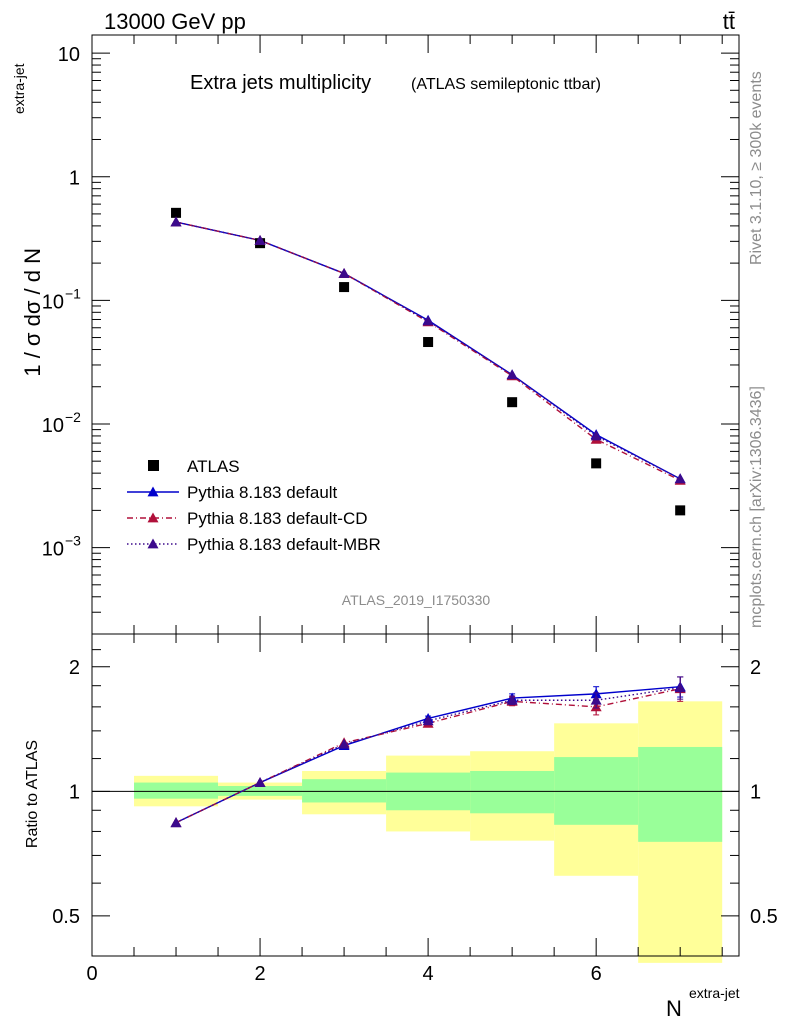 This screenshot has width=786, height=1024. I want to click on main-y-tick-label-exp: −3, so click(73, 541).